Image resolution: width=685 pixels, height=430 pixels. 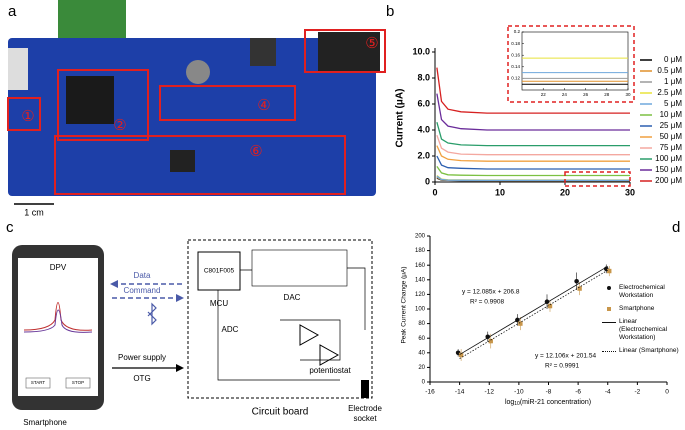 I want to click on inset-x-tick-label: 26, so click(x=586, y=94).